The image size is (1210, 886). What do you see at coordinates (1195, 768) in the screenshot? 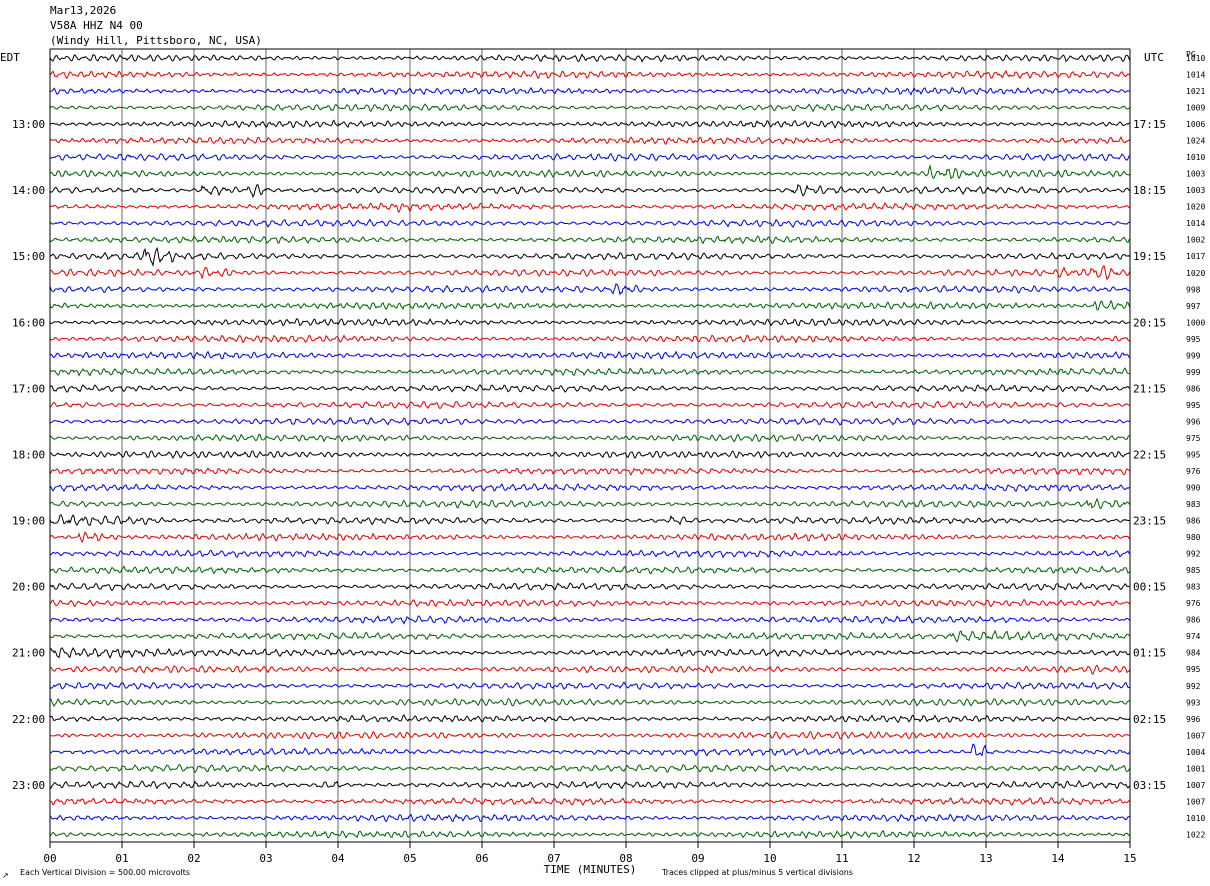
I see `row-value: 1001` at bounding box center [1195, 768].